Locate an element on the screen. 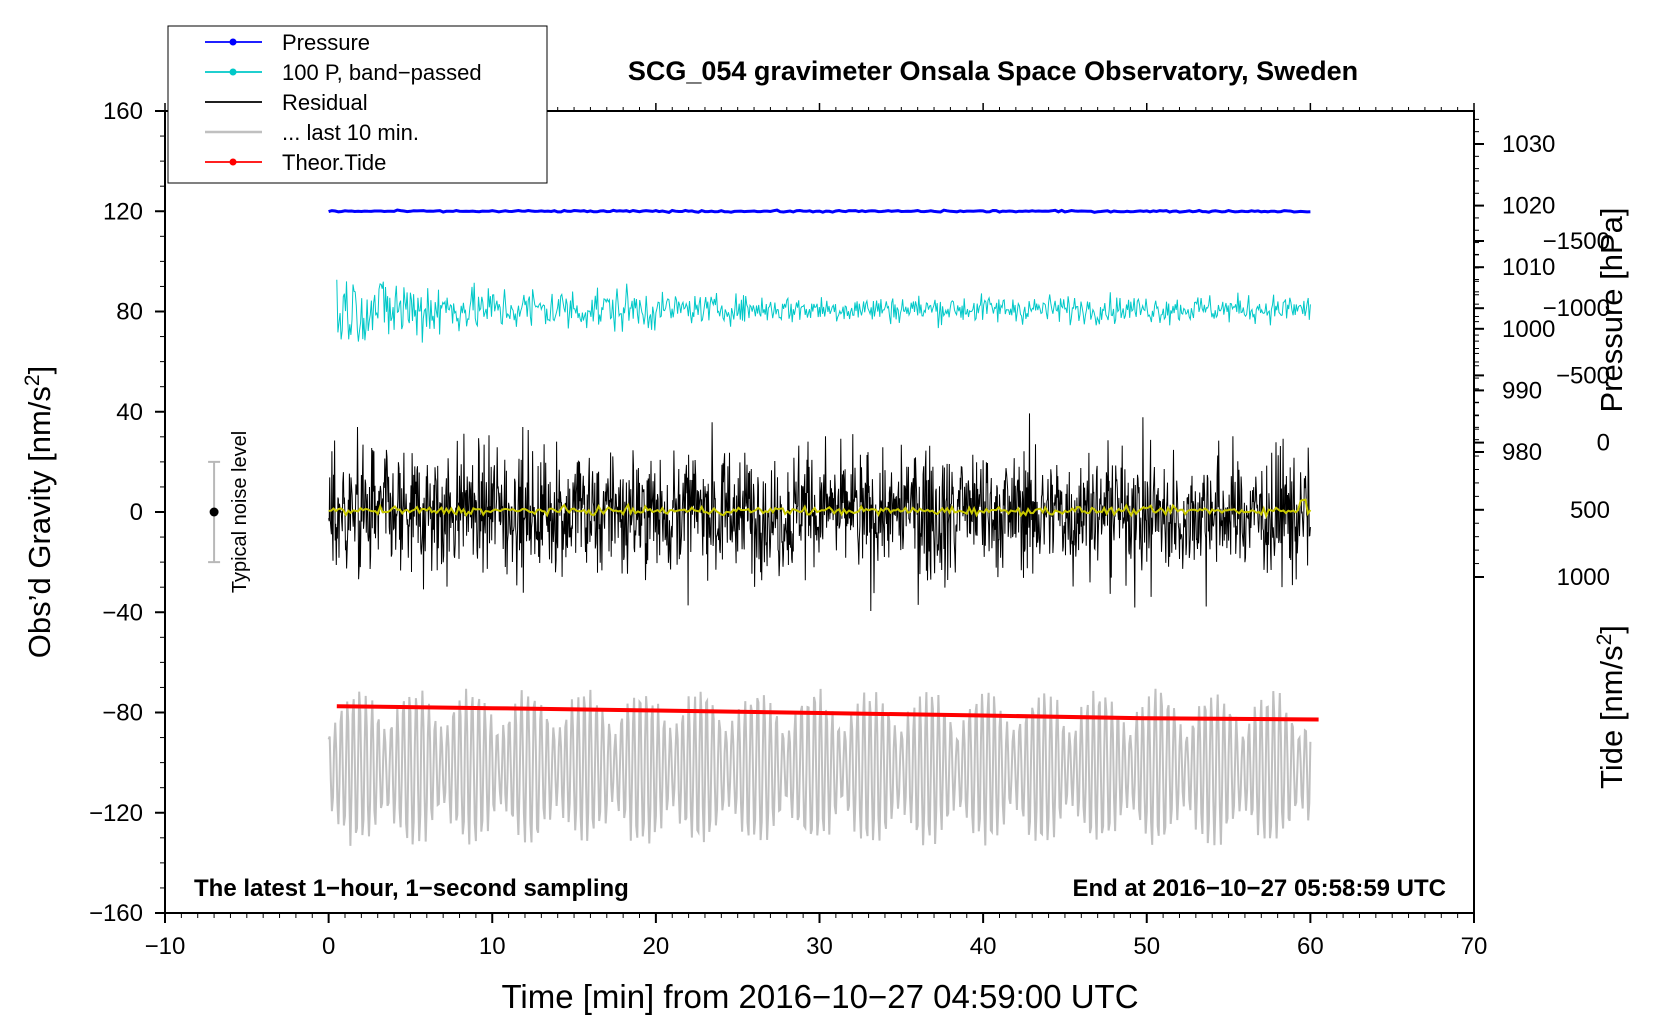 The image size is (1660, 1020). x-tick-label: 40 is located at coordinates (983, 946).